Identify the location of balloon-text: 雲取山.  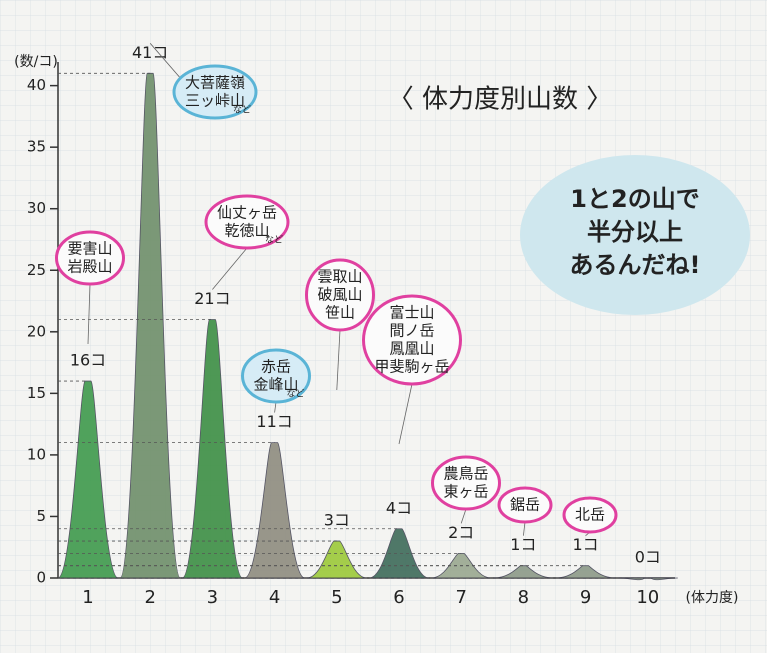
(339, 277).